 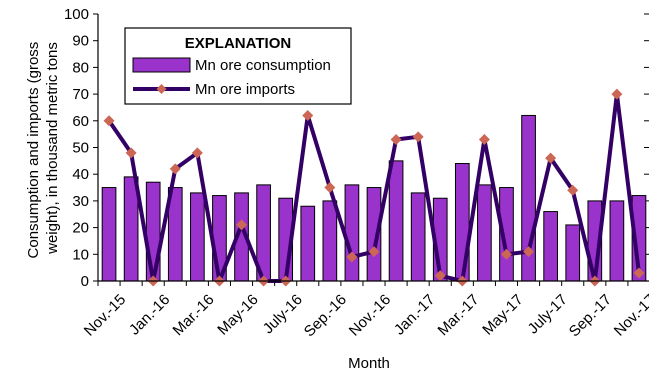 What do you see at coordinates (80, 148) in the screenshot?
I see `y-tick-label: 50` at bounding box center [80, 148].